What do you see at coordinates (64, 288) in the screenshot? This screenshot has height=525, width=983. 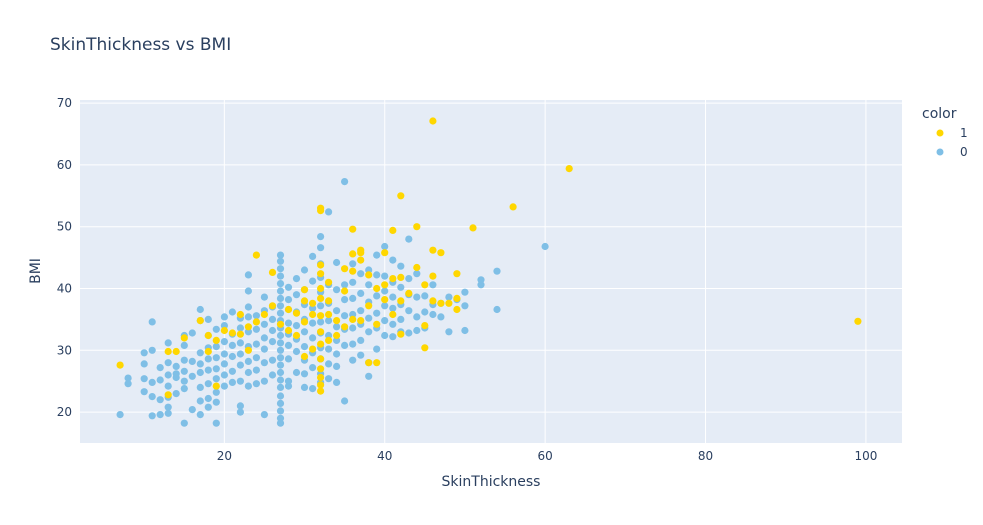 I see `y-tick-label: 40` at bounding box center [64, 288].